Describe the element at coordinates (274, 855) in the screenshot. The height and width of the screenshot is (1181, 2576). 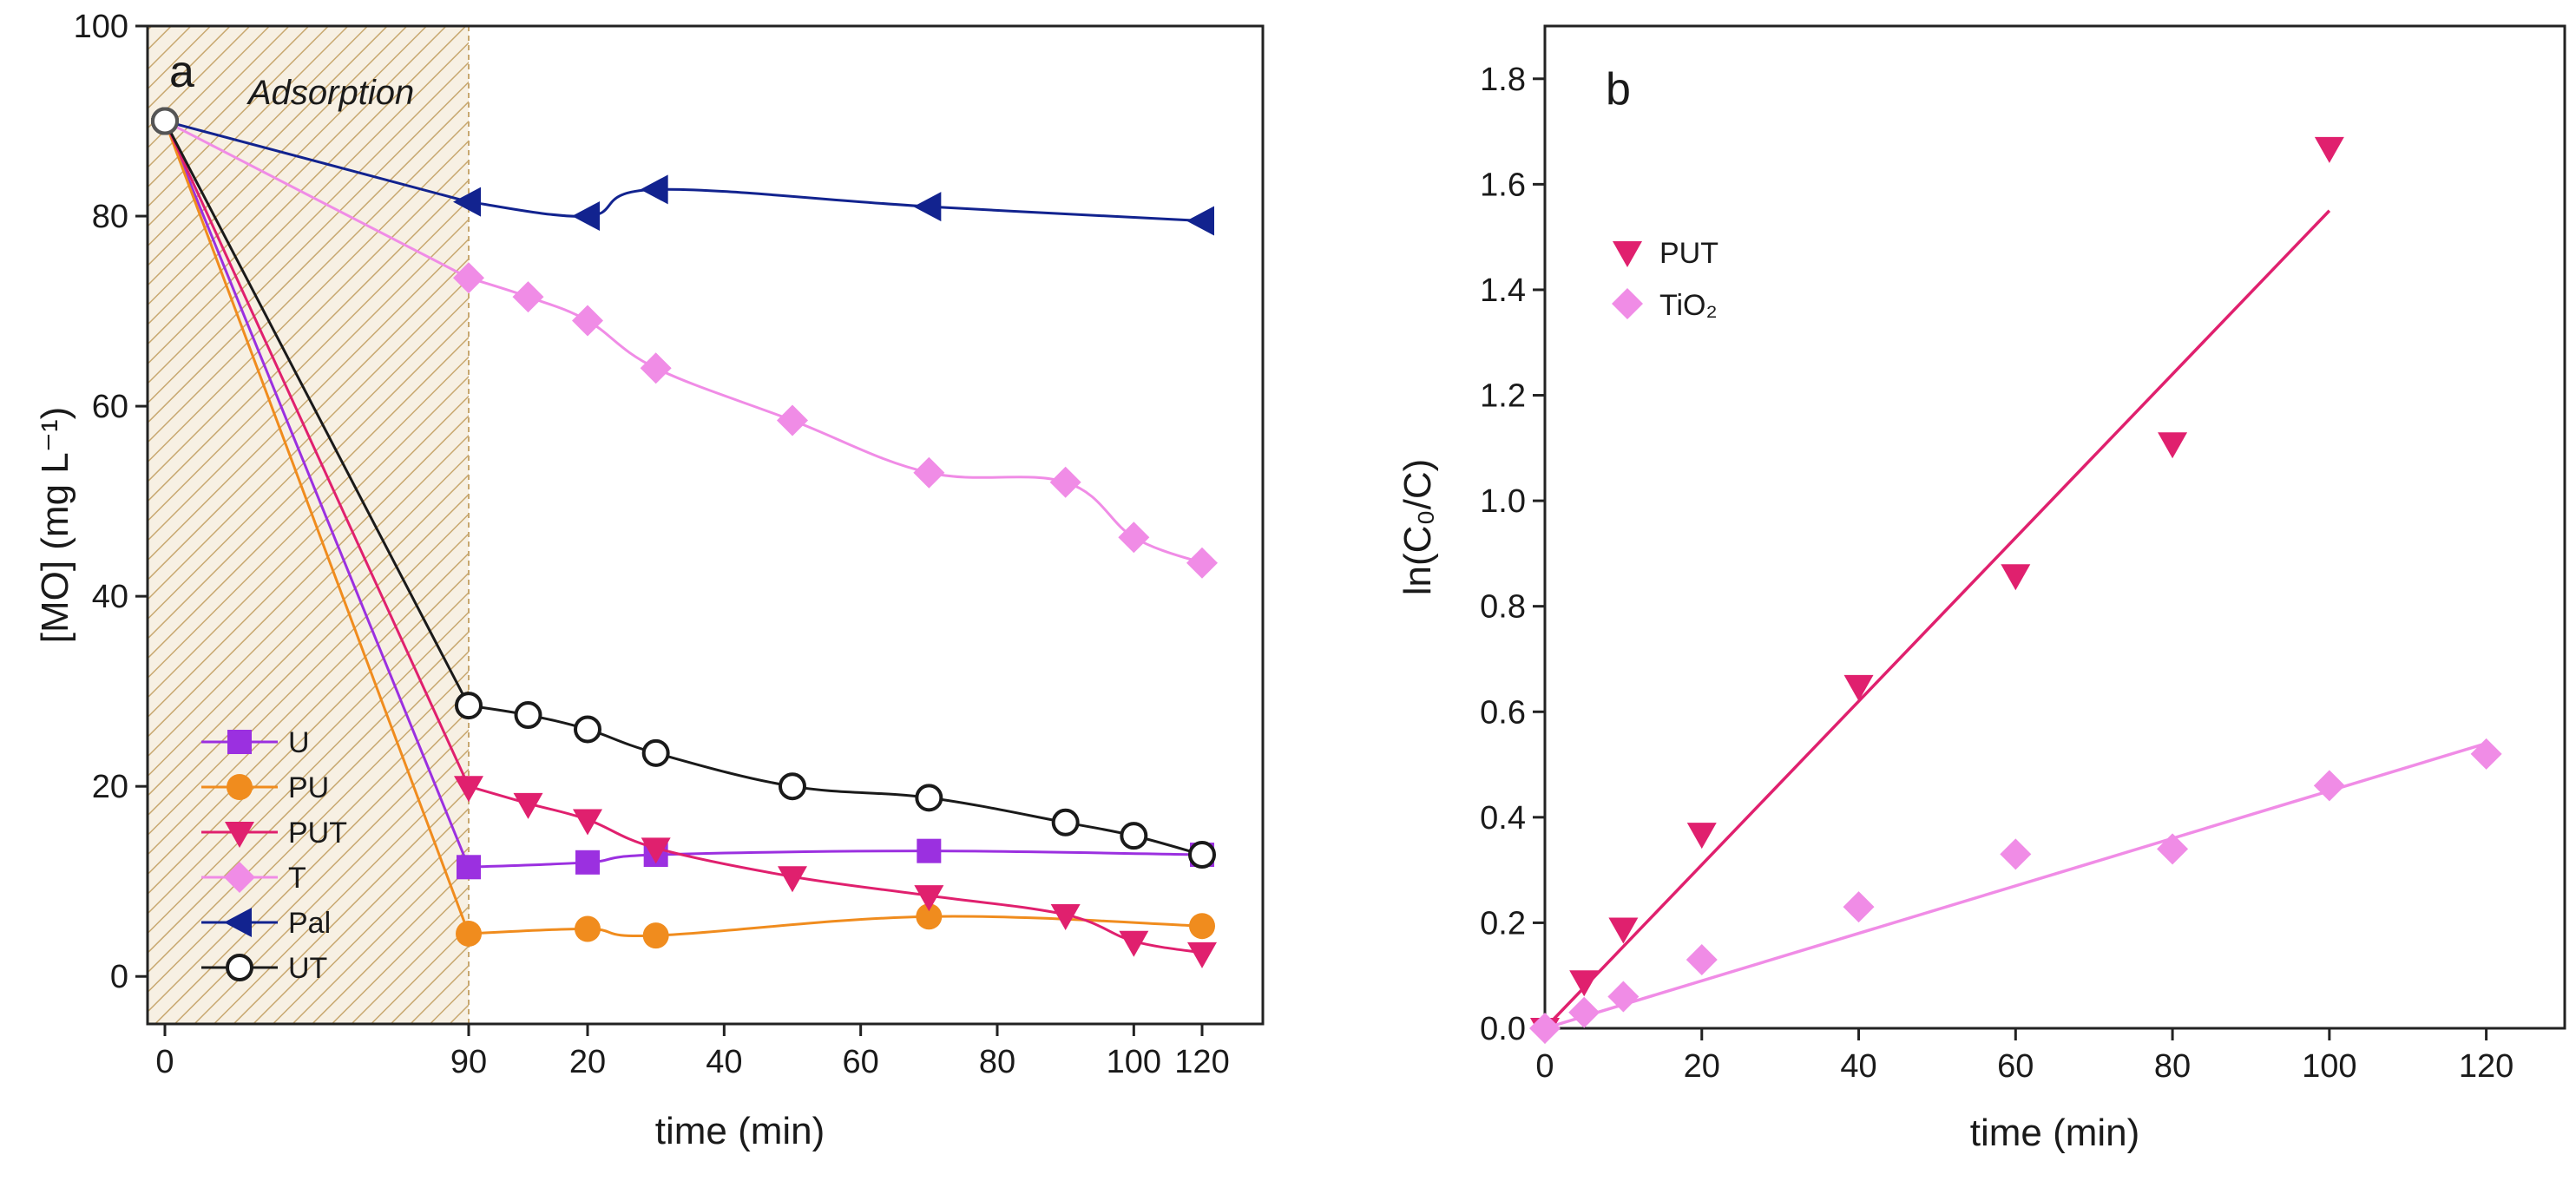
I see `legend: U PU PUT T Pal UT` at that location.